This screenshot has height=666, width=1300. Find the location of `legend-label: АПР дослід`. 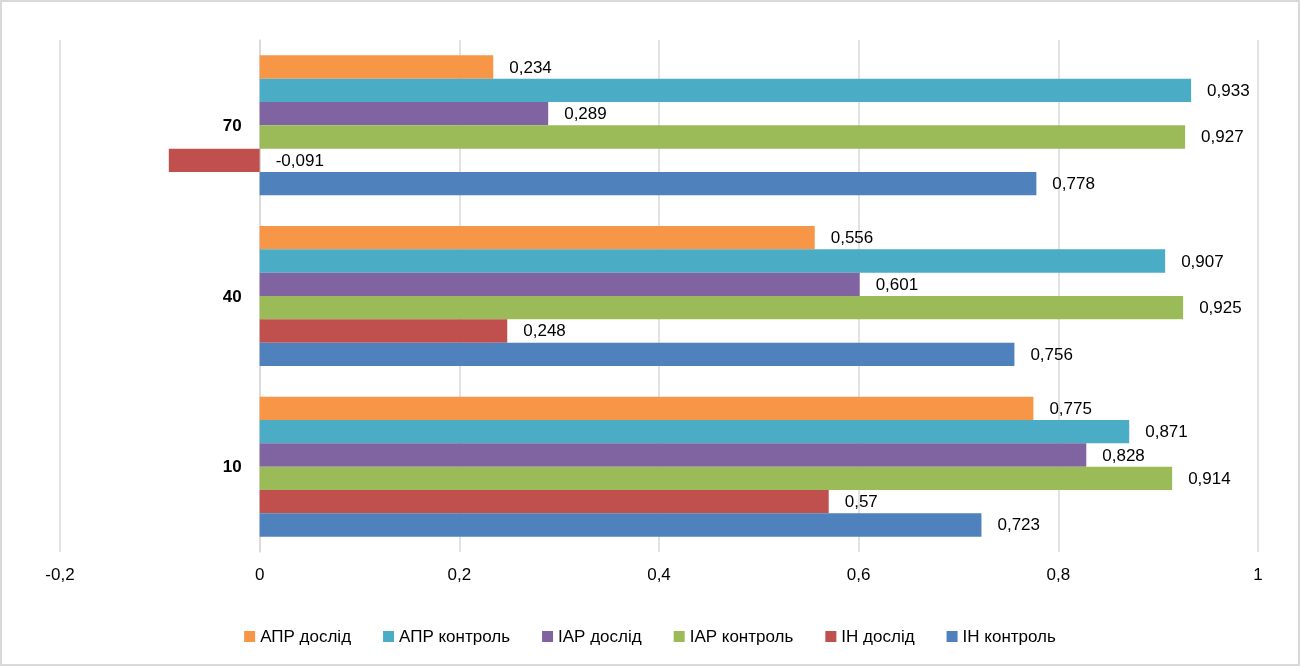

legend-label: АПР дослід is located at coordinates (306, 636).